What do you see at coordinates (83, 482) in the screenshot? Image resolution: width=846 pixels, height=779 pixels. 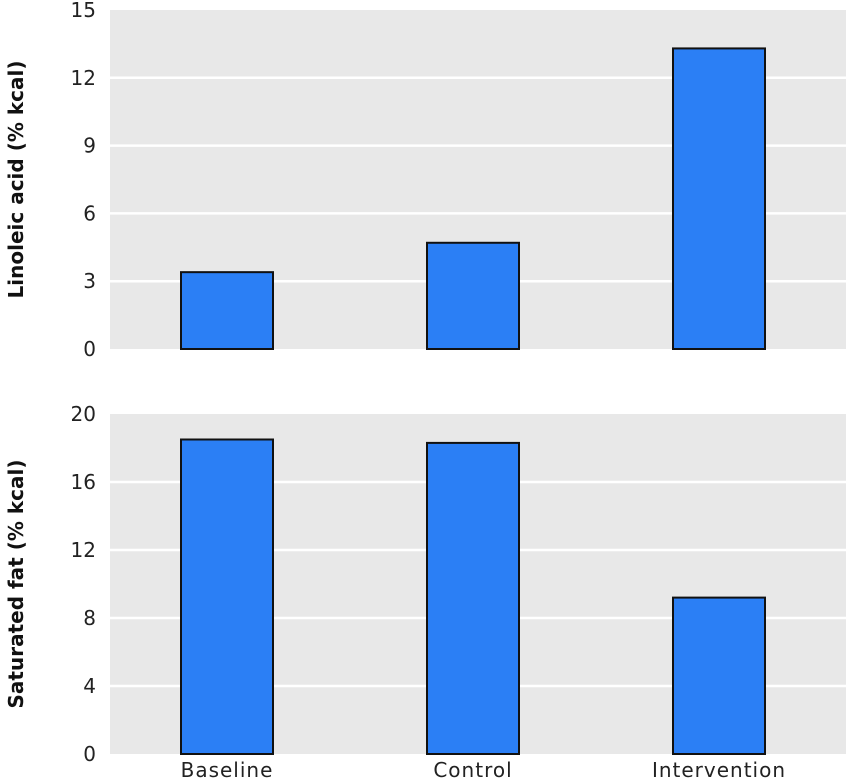 I see `y-tick-label: 16` at bounding box center [83, 482].